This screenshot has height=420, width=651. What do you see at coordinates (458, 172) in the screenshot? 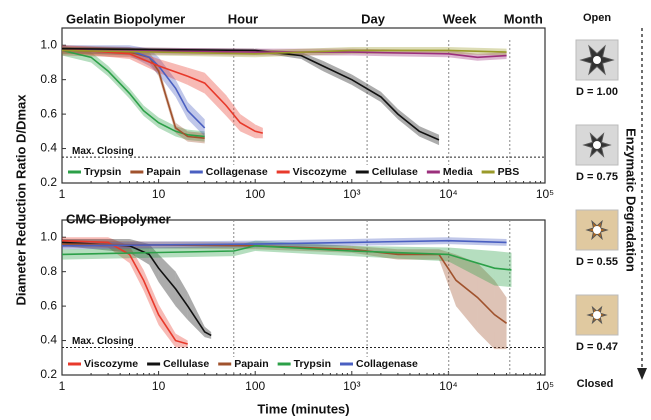
I see `legend-label: Media` at bounding box center [458, 172].